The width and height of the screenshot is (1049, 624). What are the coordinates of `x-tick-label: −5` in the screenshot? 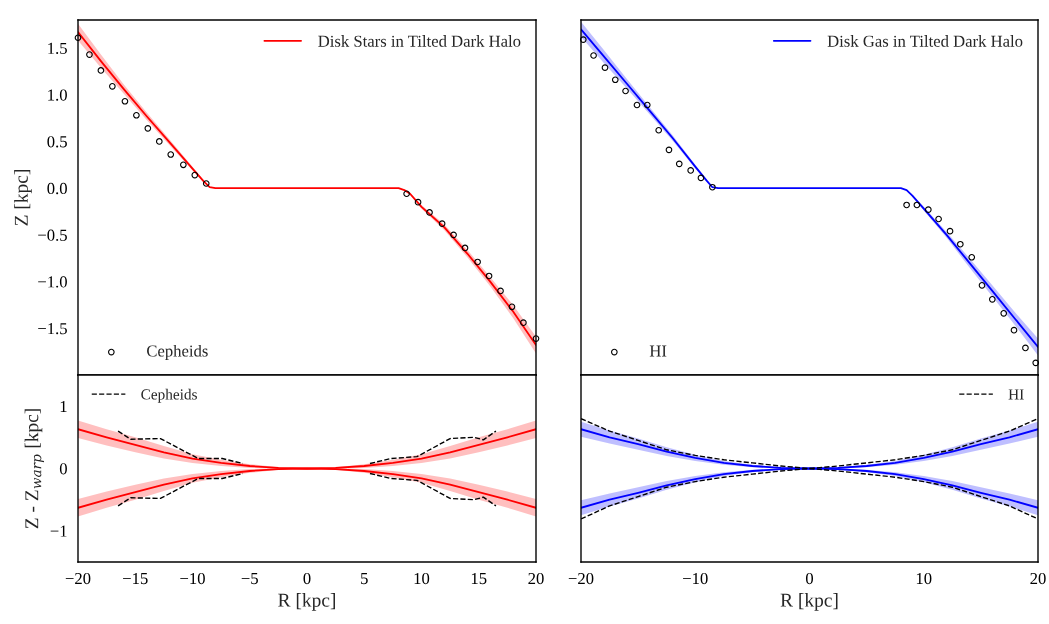 It's located at (249, 579).